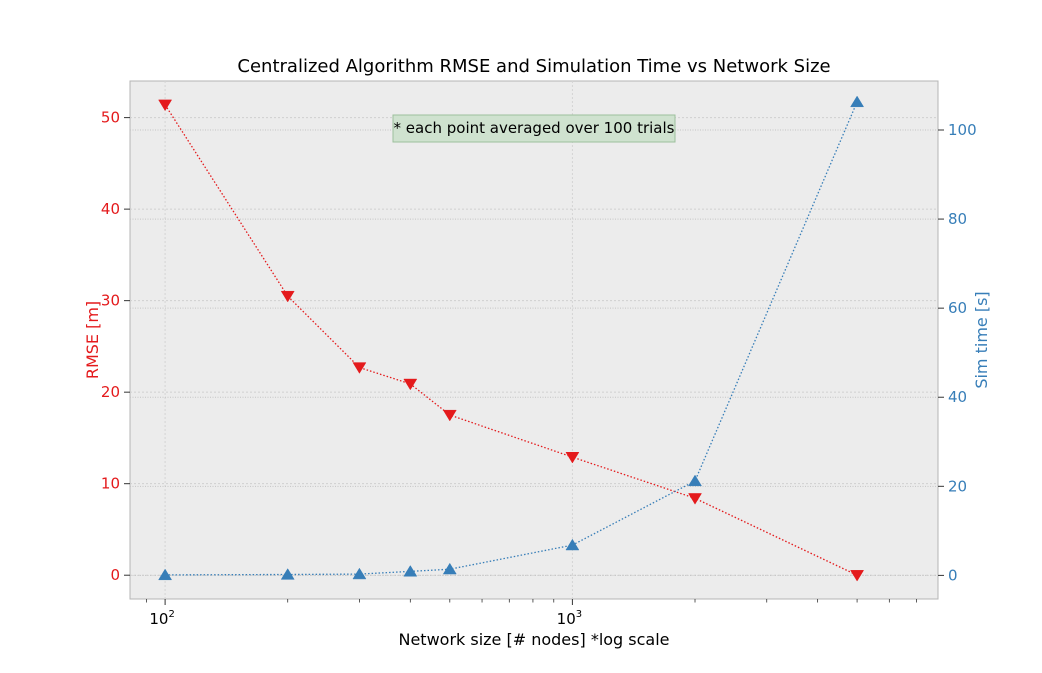 Image resolution: width=1042 pixels, height=673 pixels. I want to click on y-tick-label-right: 0, so click(953, 575).